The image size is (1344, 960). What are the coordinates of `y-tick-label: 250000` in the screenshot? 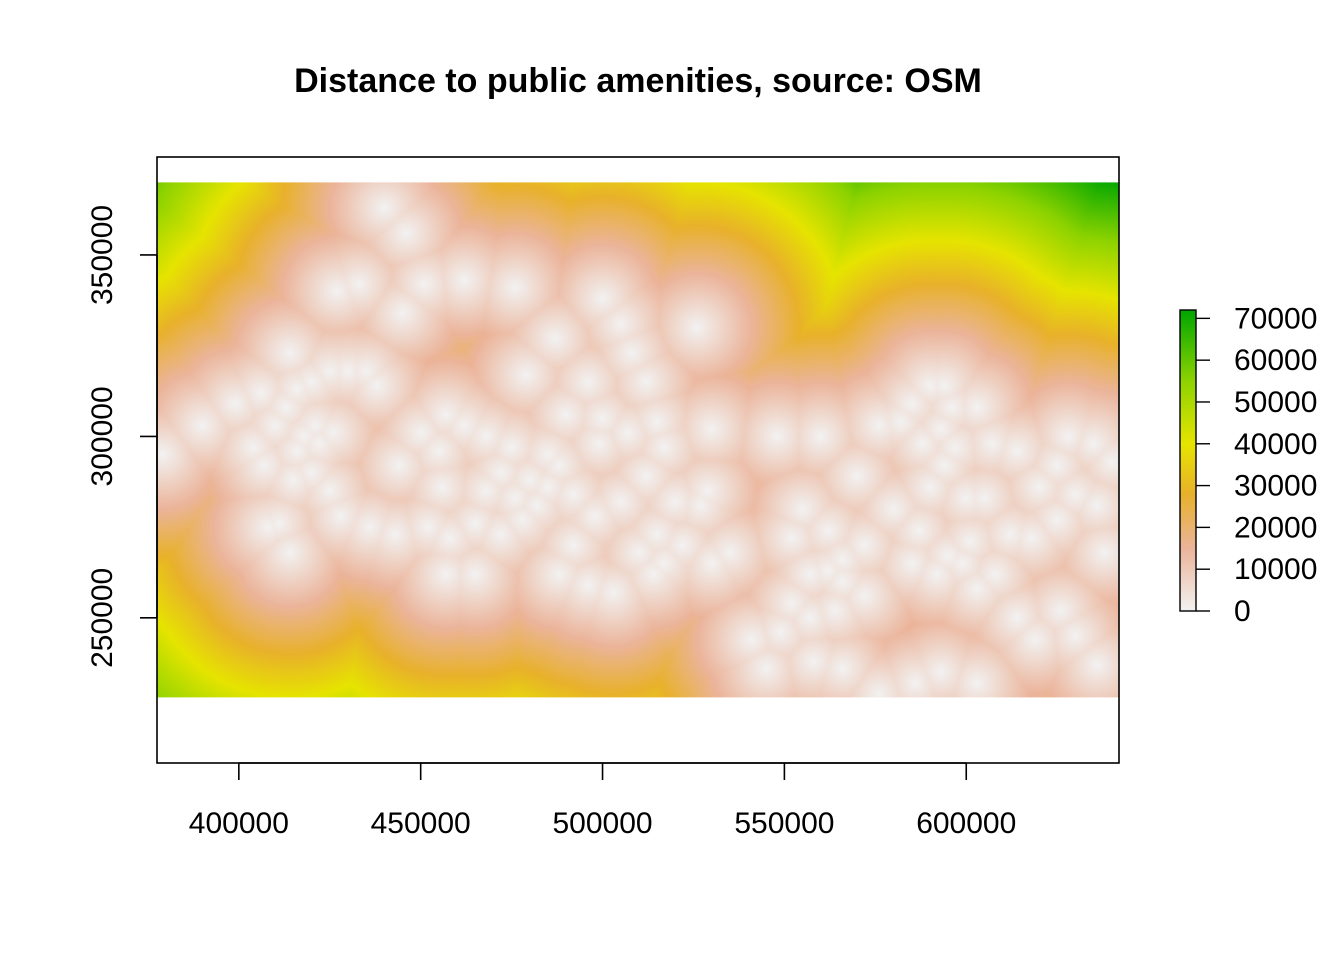 It's located at (102, 618).